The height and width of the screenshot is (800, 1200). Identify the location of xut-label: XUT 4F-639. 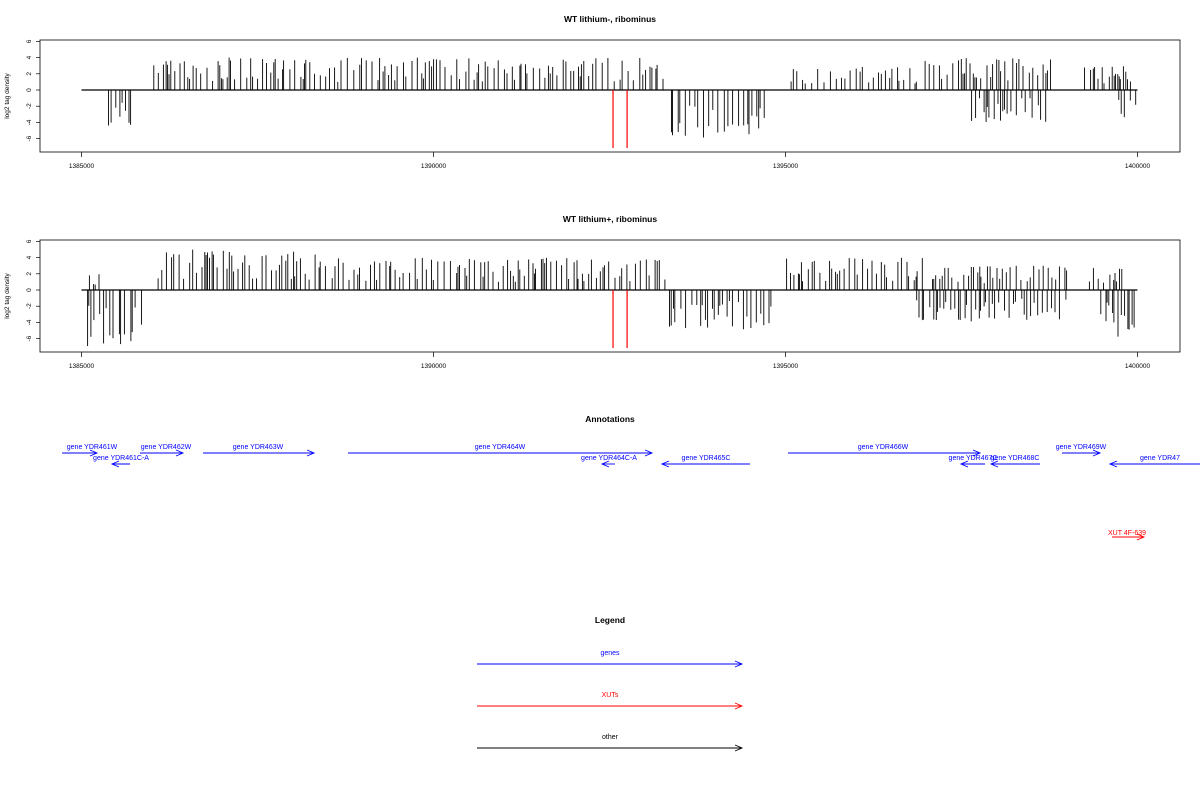
(1127, 533).